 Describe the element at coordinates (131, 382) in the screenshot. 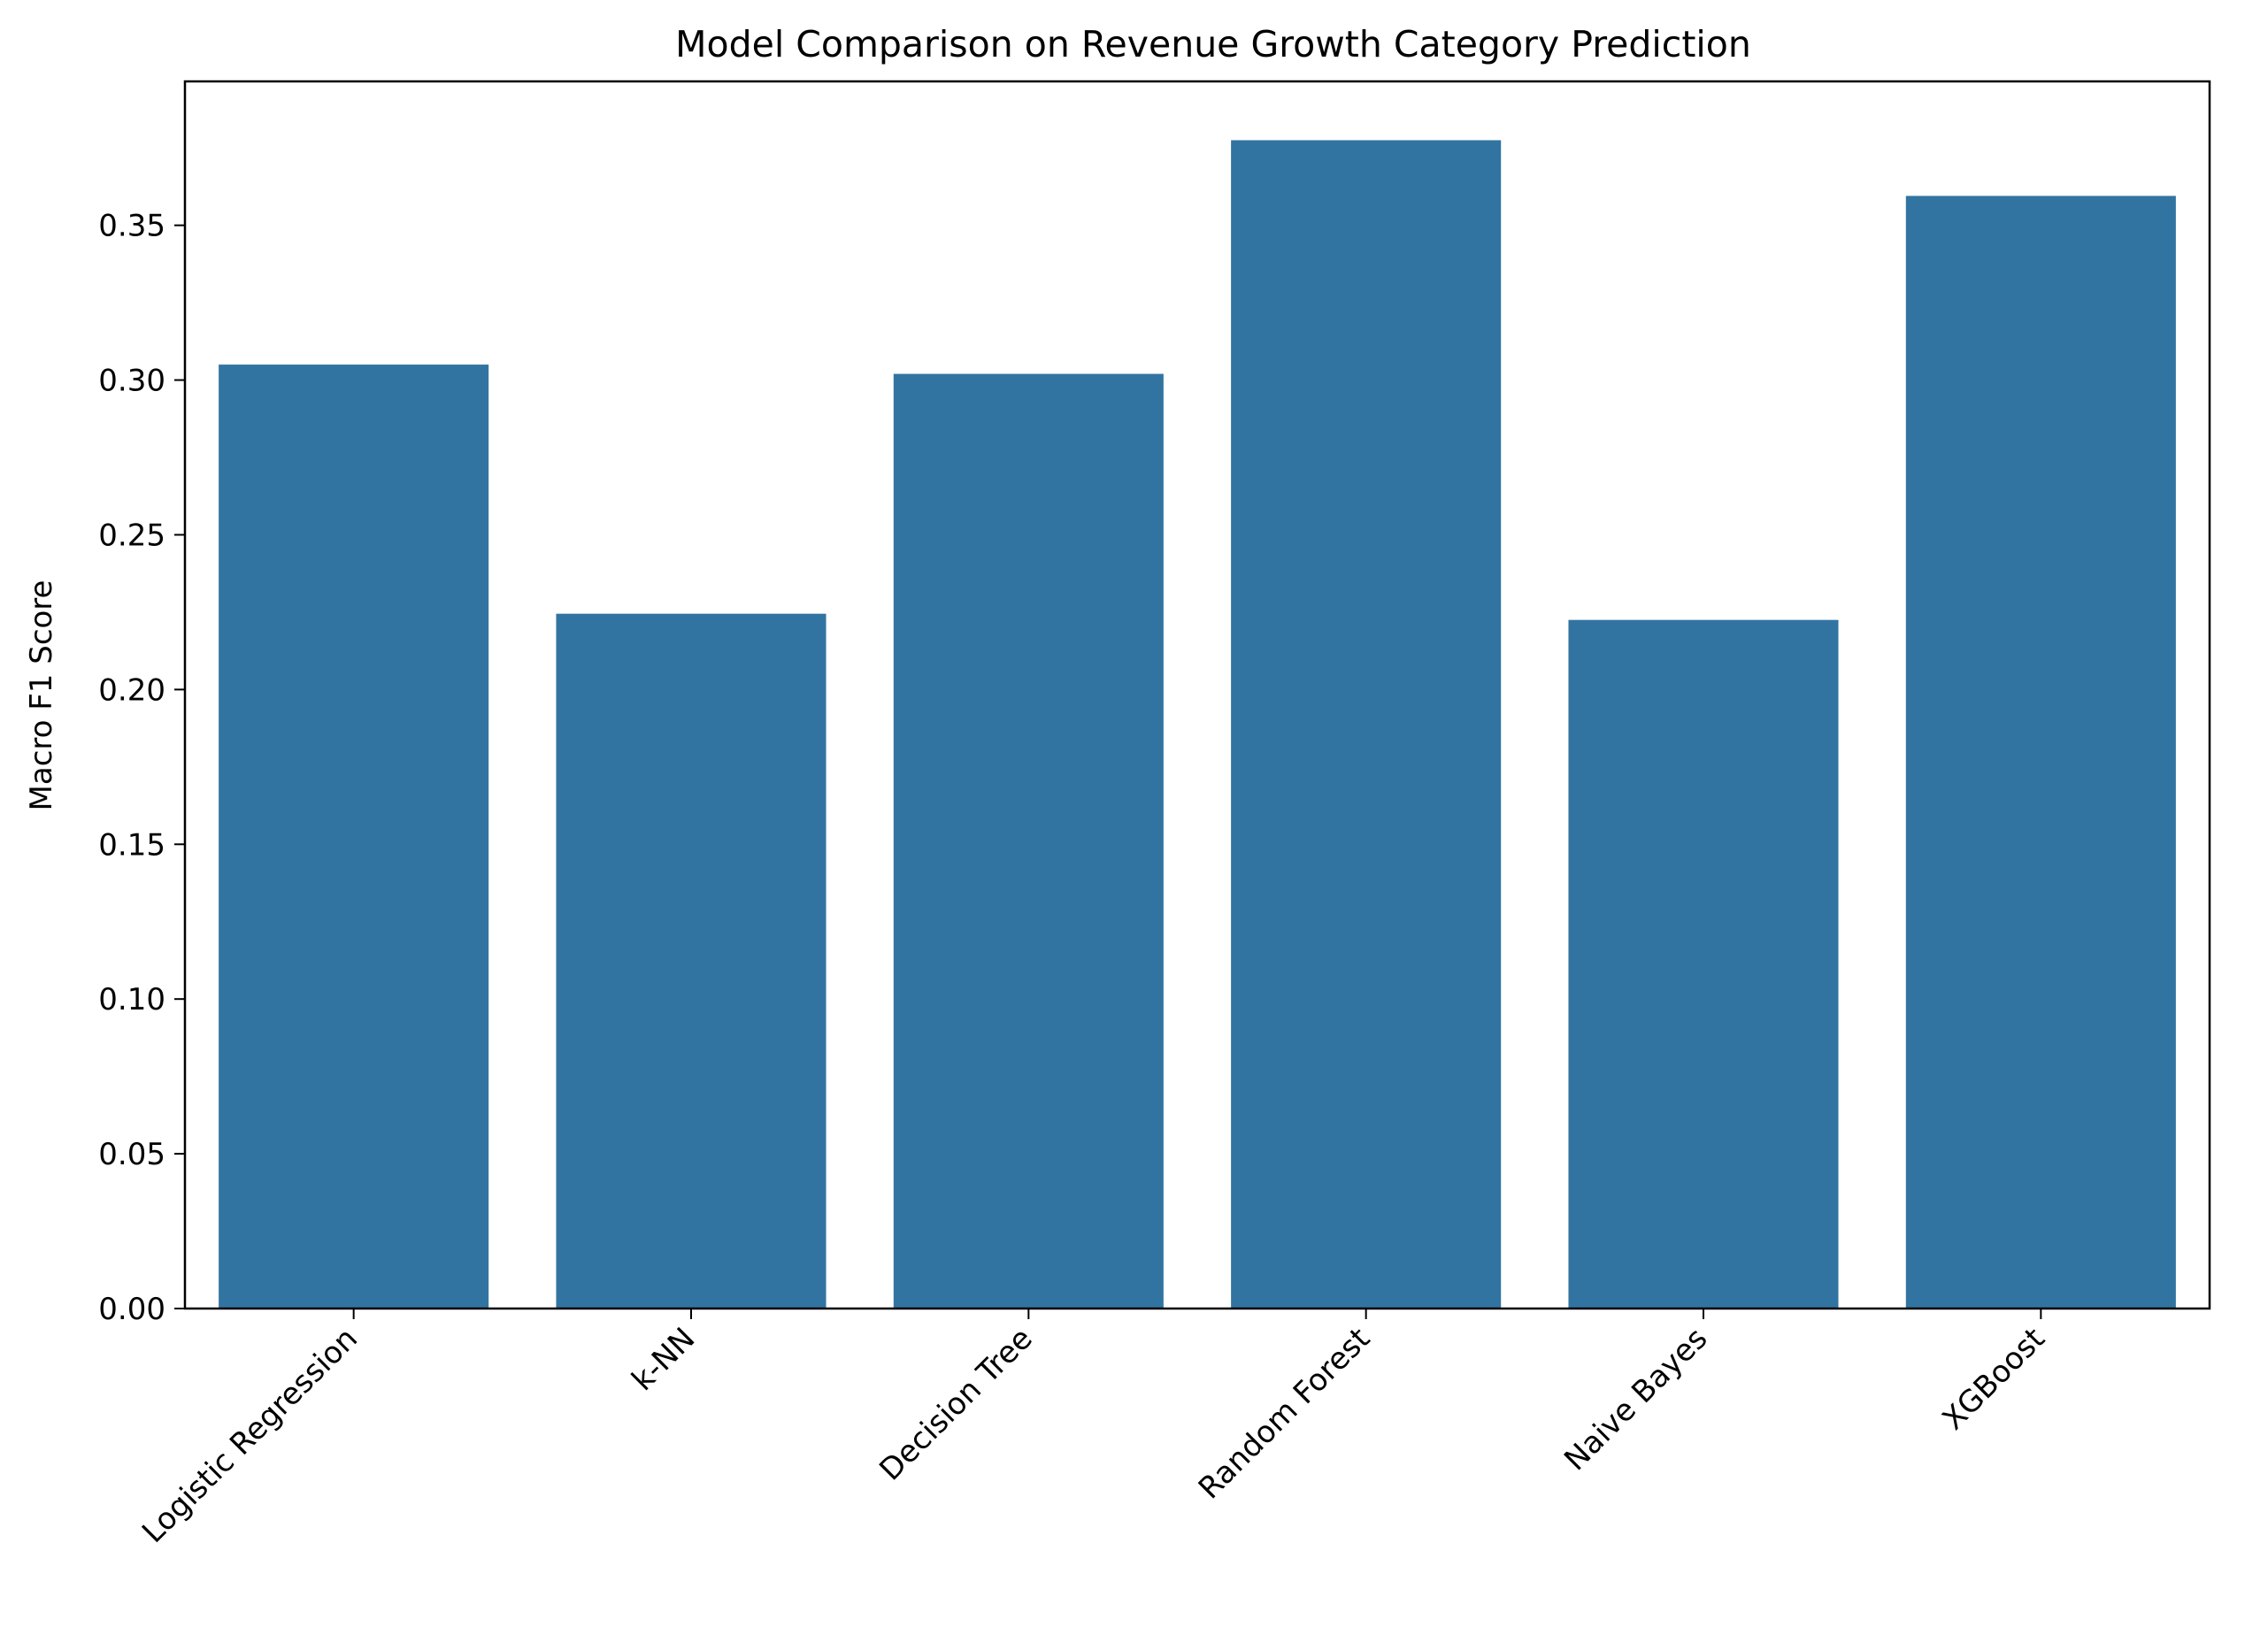

I see `y-tick-label: 0.30` at that location.